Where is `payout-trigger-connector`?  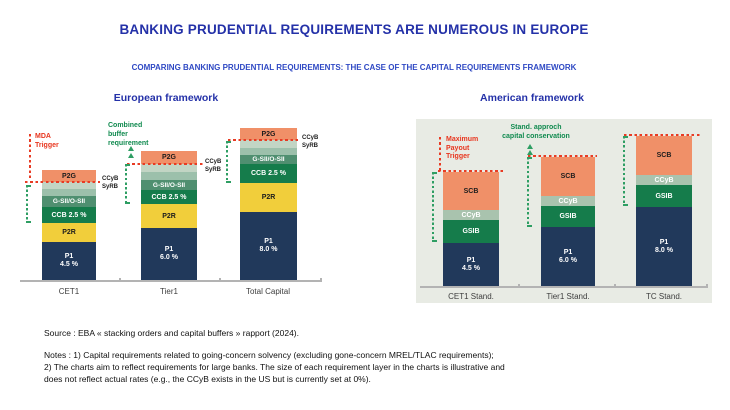
payout-trigger-connector is located at coordinates (440, 154).